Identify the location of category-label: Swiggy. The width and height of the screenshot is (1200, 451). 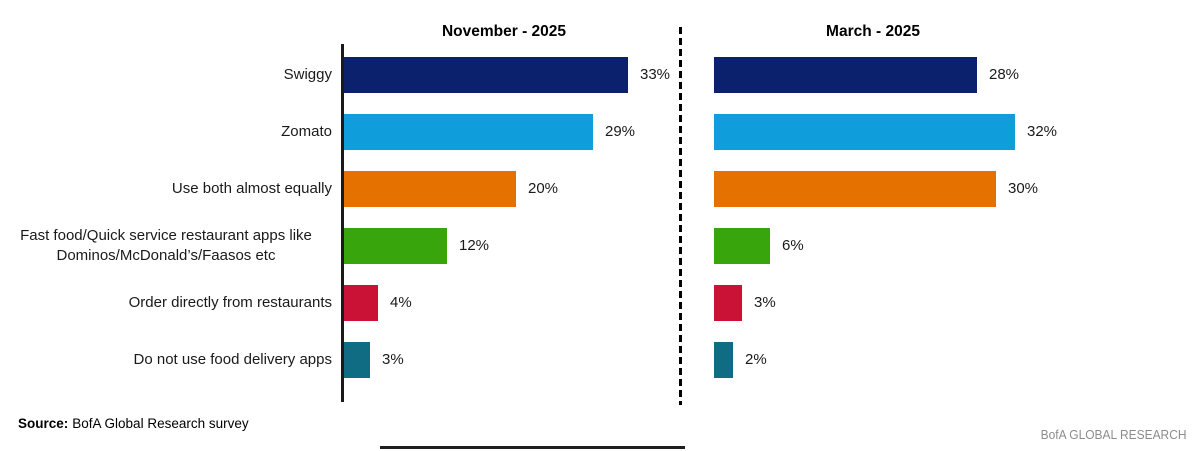
(307, 74).